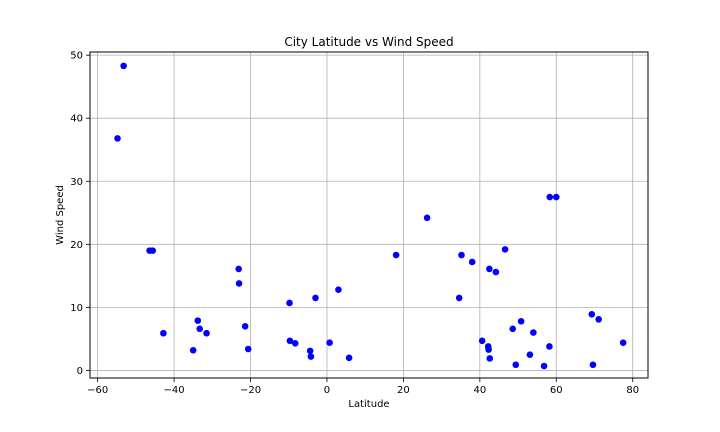  What do you see at coordinates (60, 215) in the screenshot?
I see `y-axis-label: Wind Speed` at bounding box center [60, 215].